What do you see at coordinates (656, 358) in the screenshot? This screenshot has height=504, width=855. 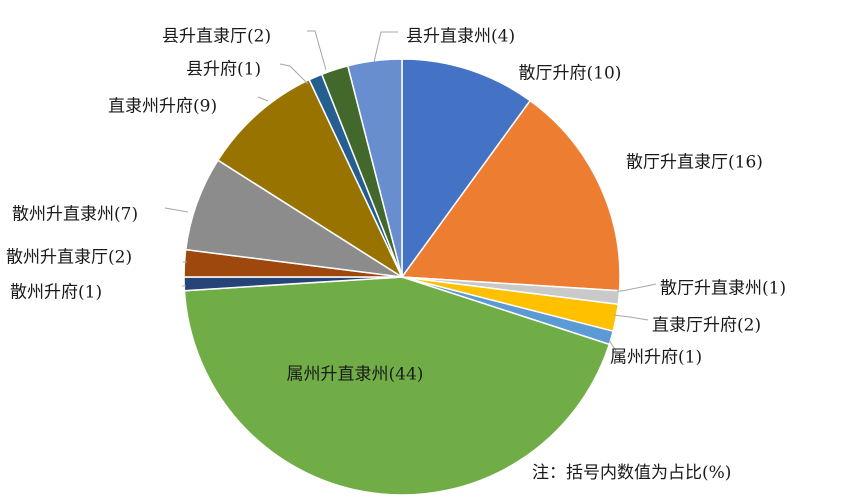 I see `slice-label-5: 属州升府(1)` at bounding box center [656, 358].